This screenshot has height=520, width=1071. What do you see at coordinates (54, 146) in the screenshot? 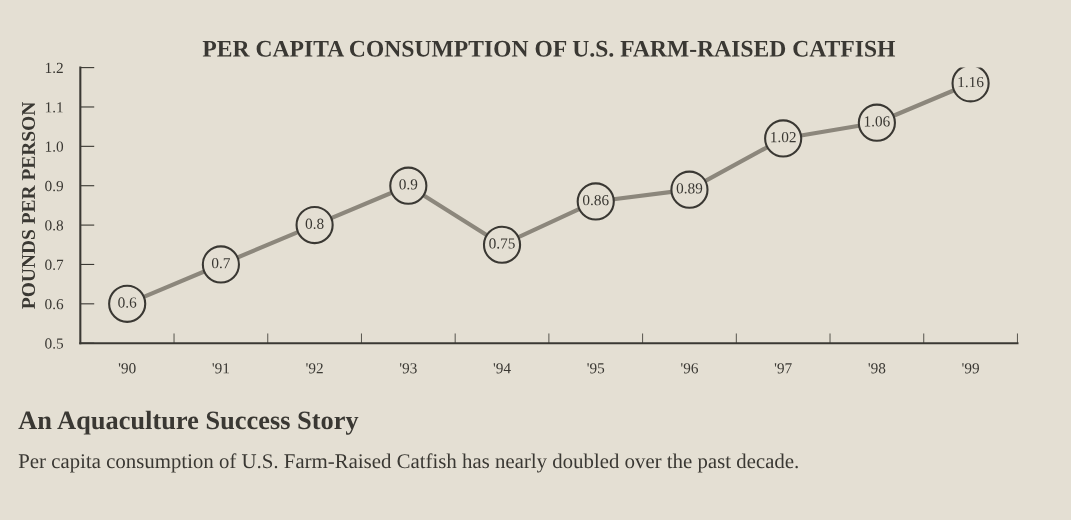
I see `y-tick-label: 1.0` at bounding box center [54, 146].